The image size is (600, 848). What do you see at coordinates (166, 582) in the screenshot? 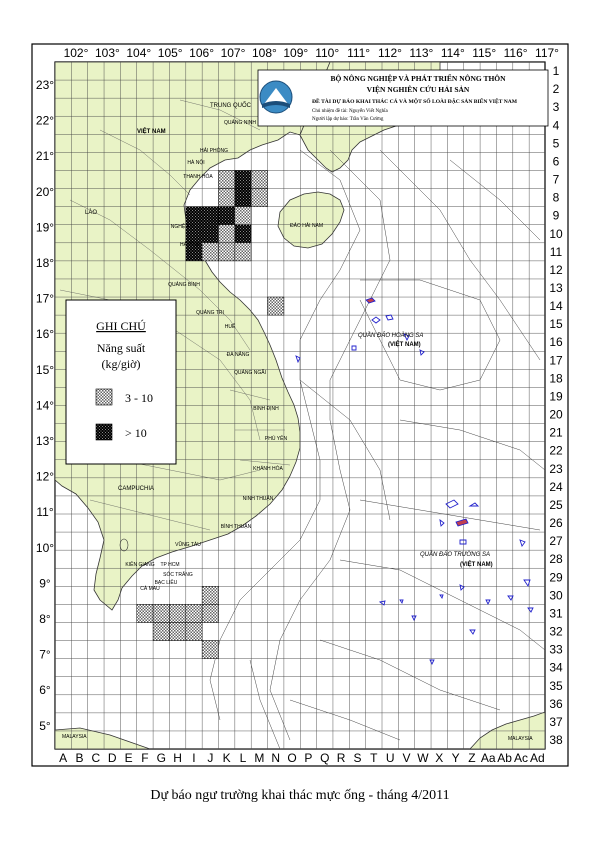
I see `province-label: BẠC LIÊU` at bounding box center [166, 582].